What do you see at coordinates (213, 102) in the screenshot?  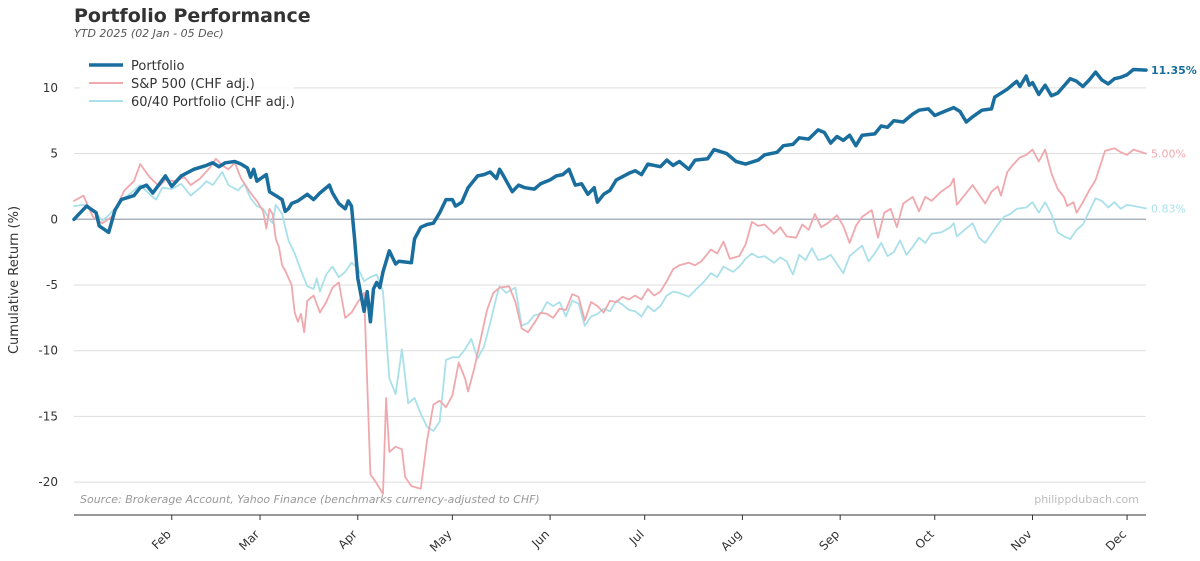 I see `legend-label-2: 60/40 Portfolio (CHF adj.)` at bounding box center [213, 102].